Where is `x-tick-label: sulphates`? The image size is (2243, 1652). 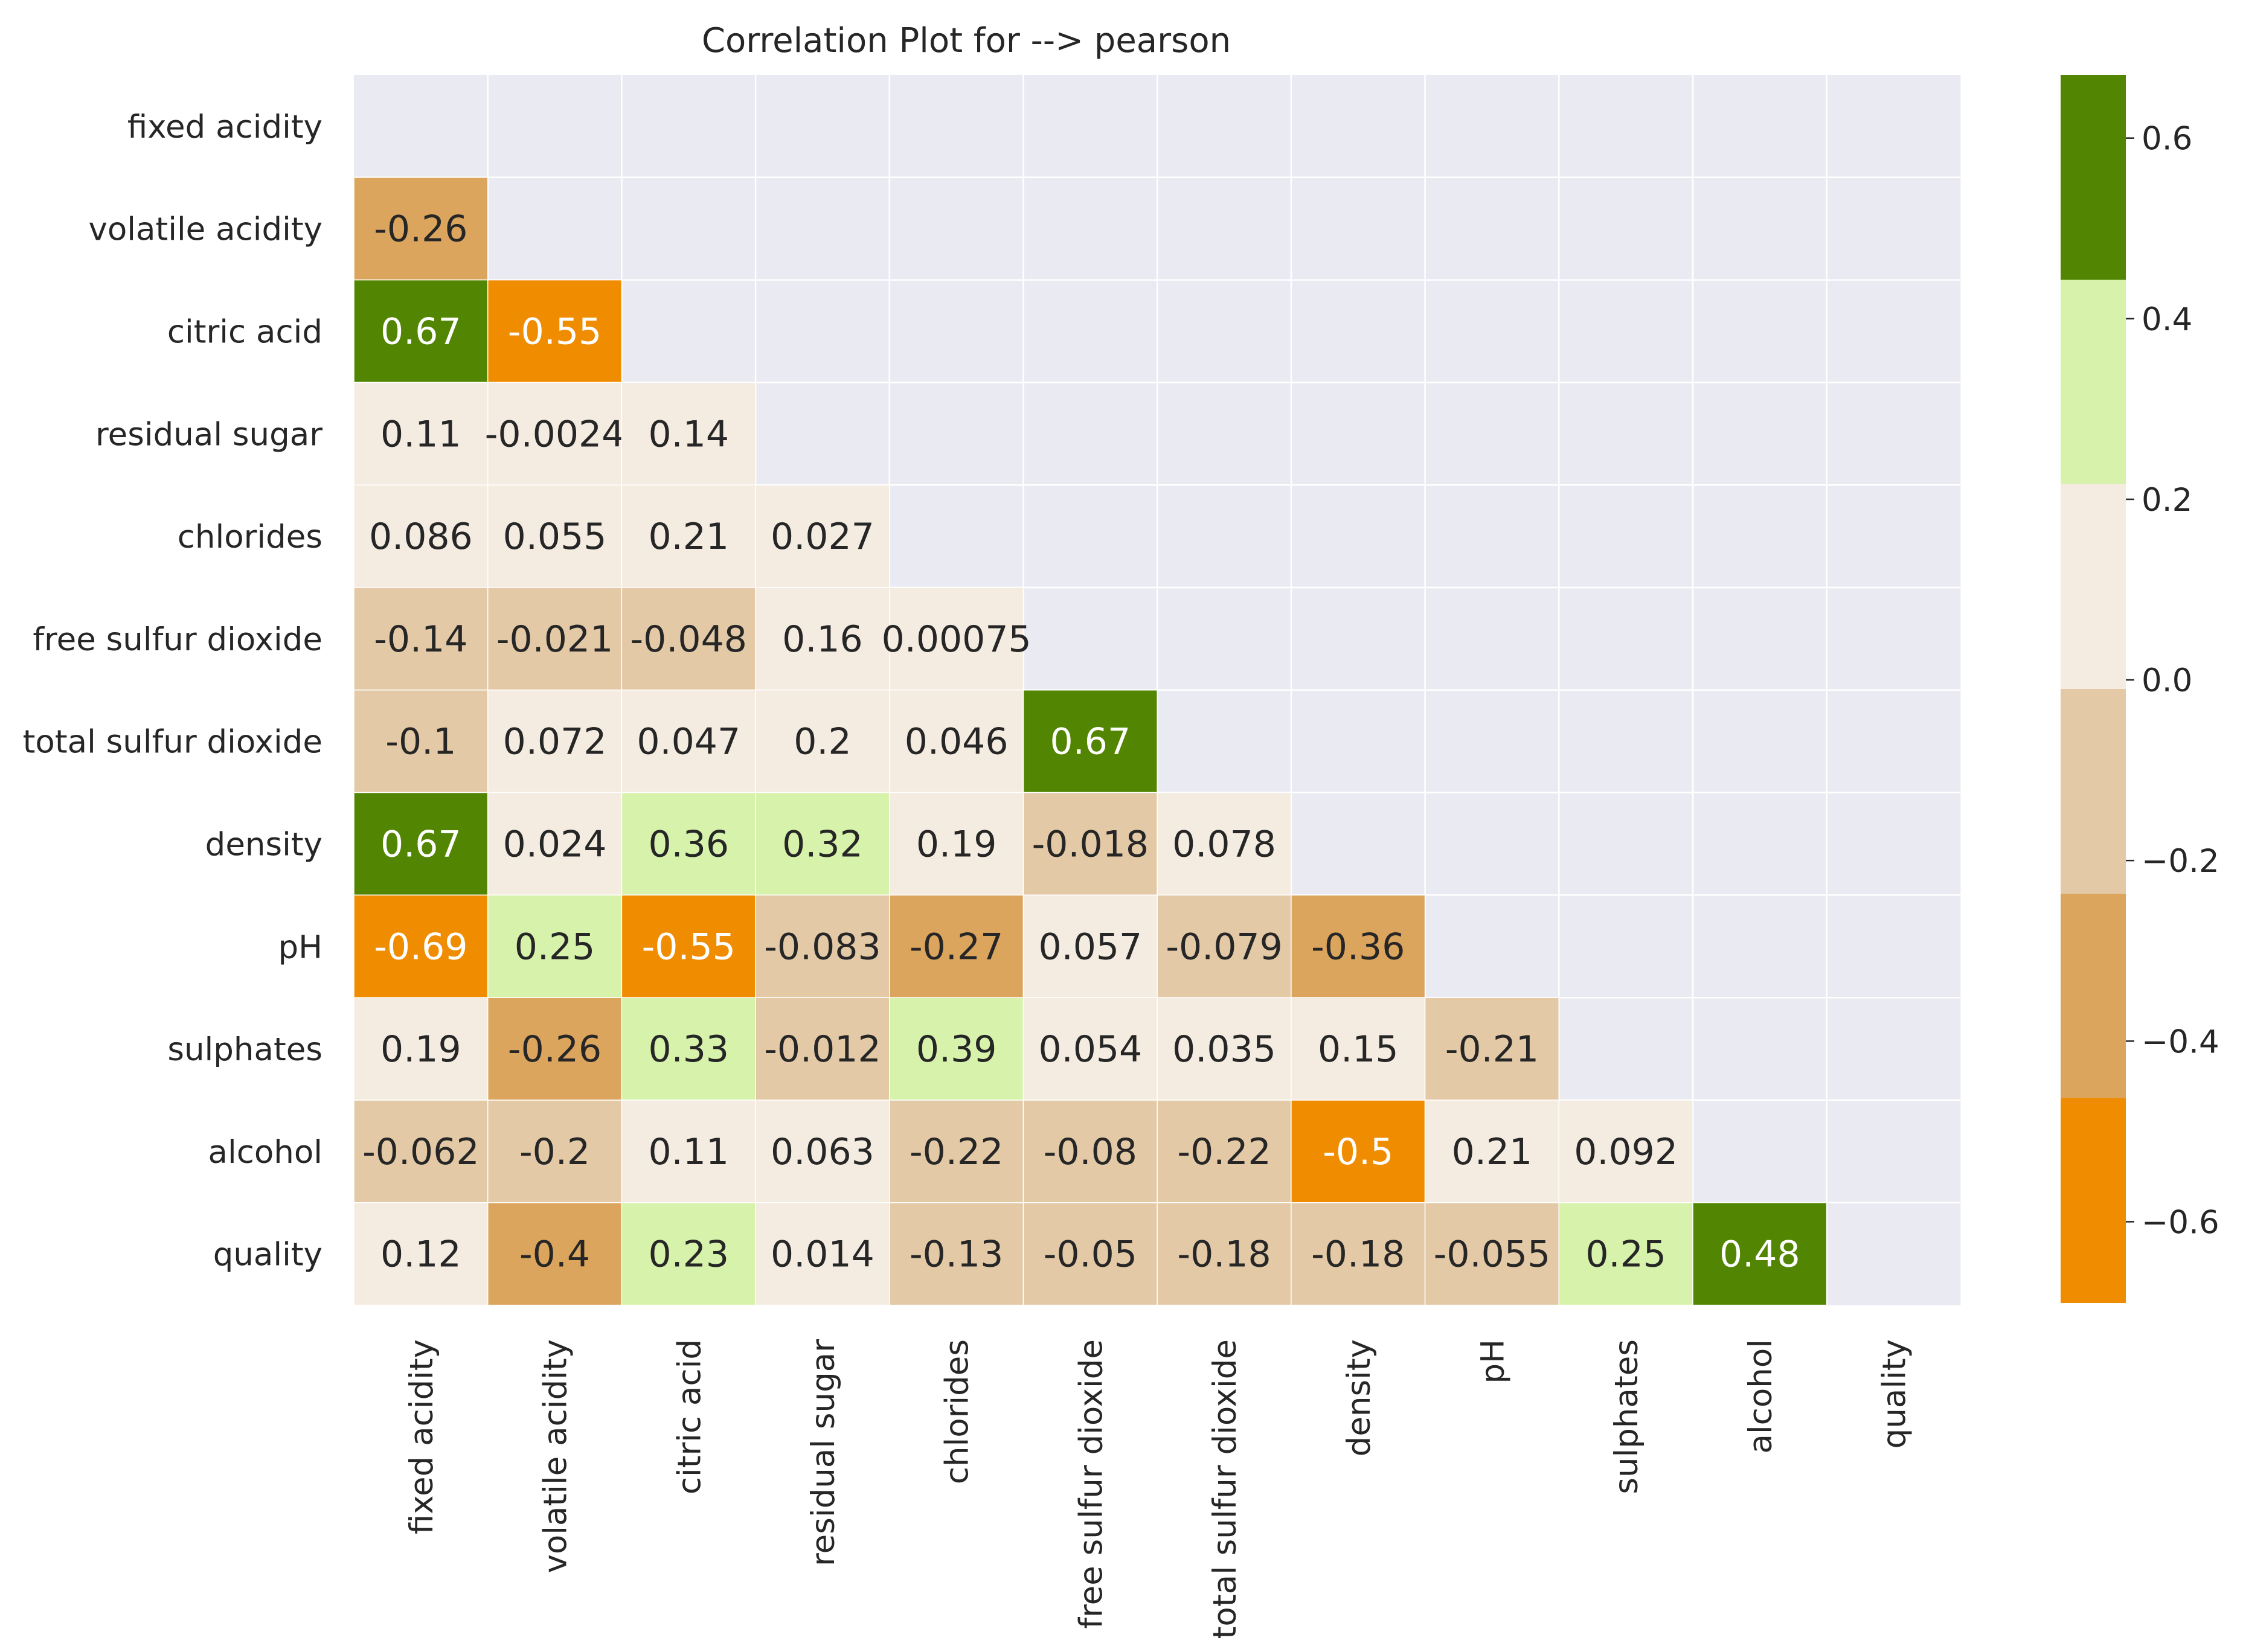
x-tick-label: sulphates is located at coordinates (1626, 1416).